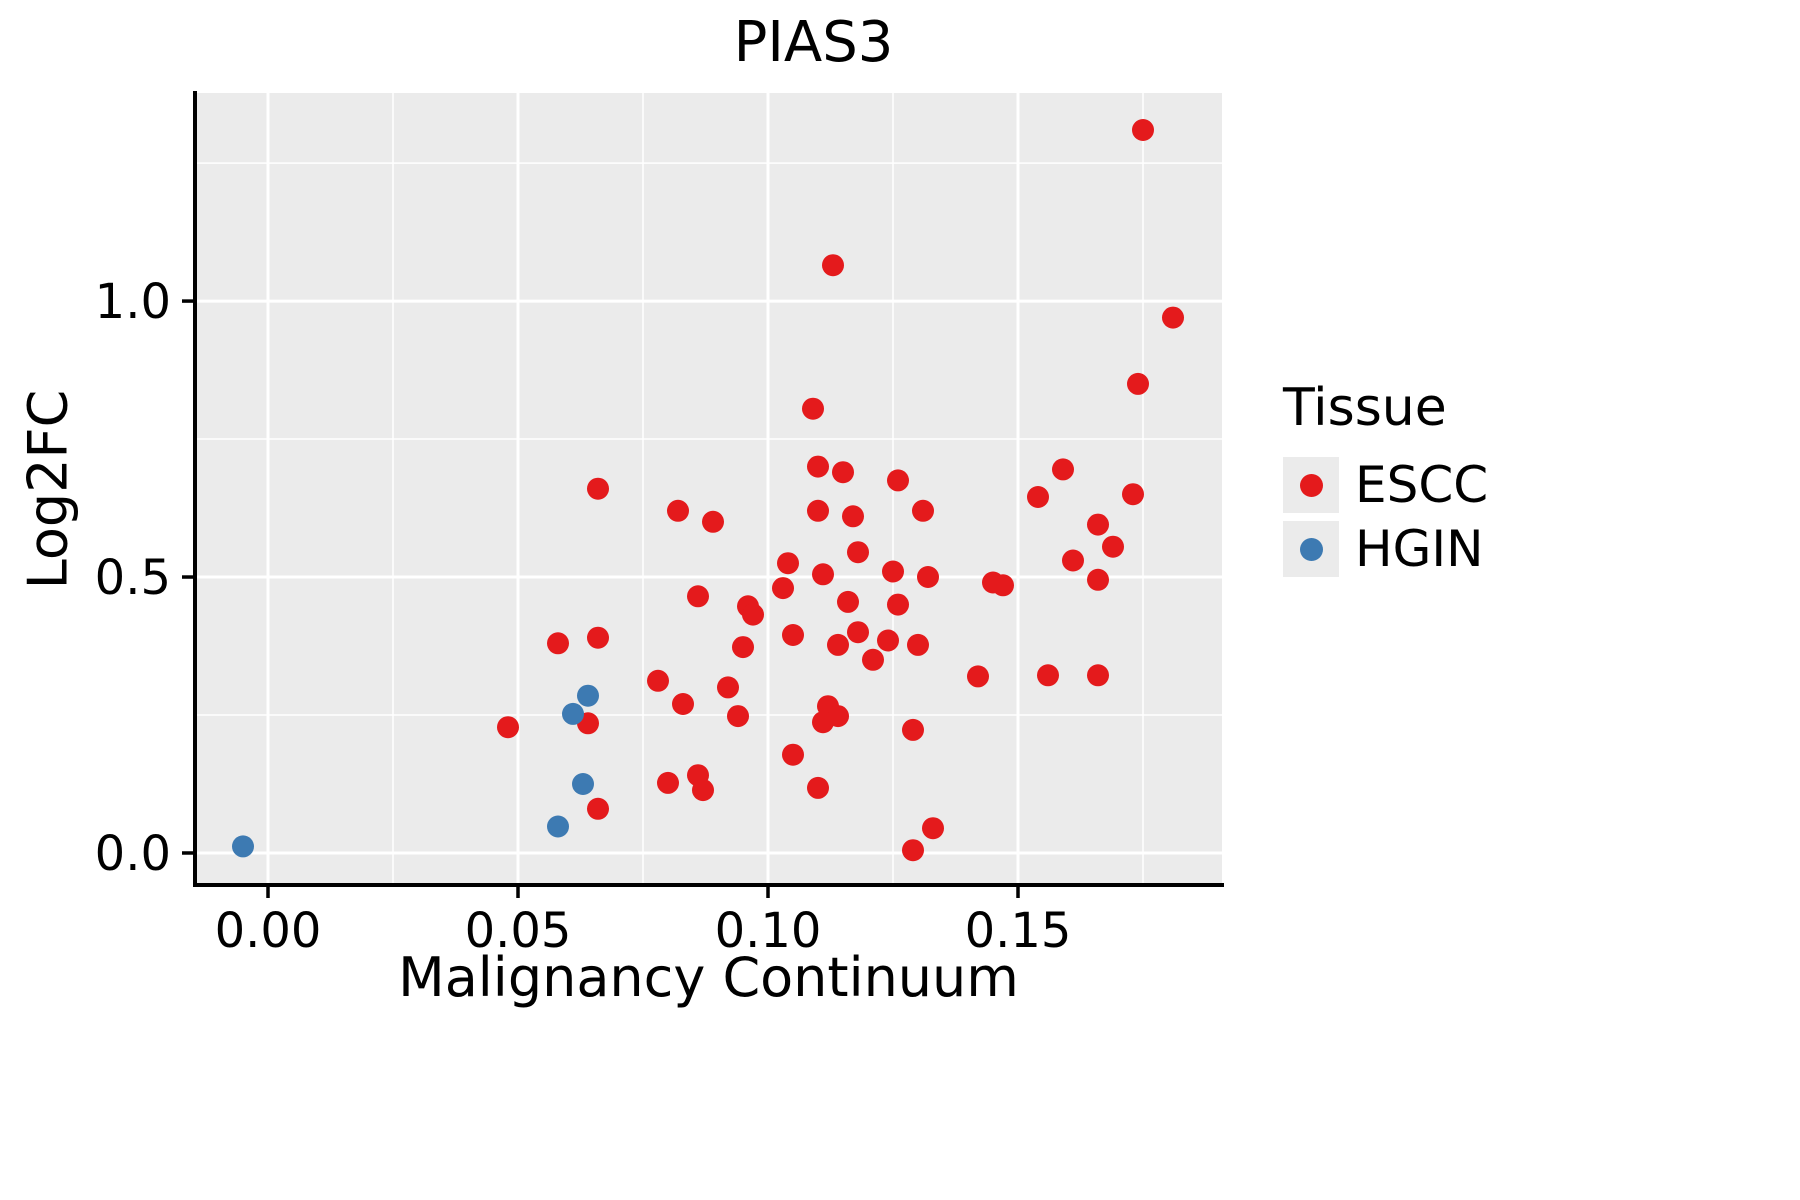  I want to click on escc-point-icon, so click(1311, 485).